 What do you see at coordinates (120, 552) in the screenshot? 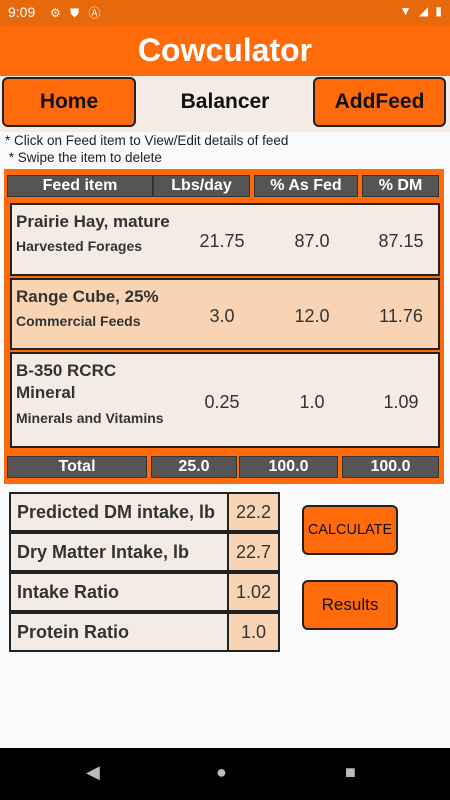
I see `result-label: Dry Matter Intake, lb` at bounding box center [120, 552].